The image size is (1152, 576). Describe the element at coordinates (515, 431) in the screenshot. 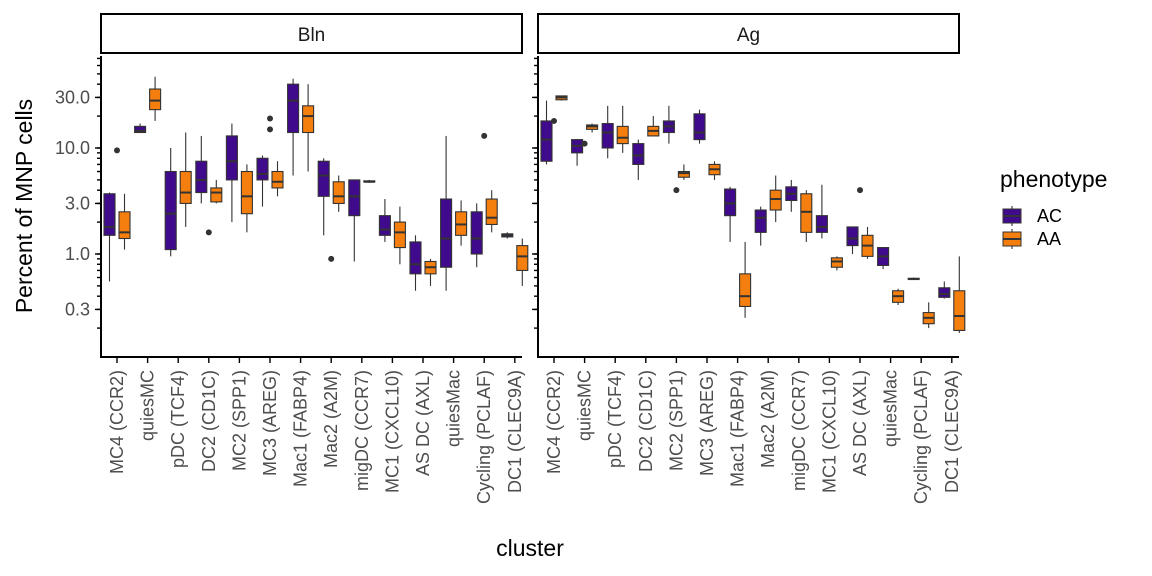

I see `x-tick-label: DC1 (CLEC9A)` at that location.